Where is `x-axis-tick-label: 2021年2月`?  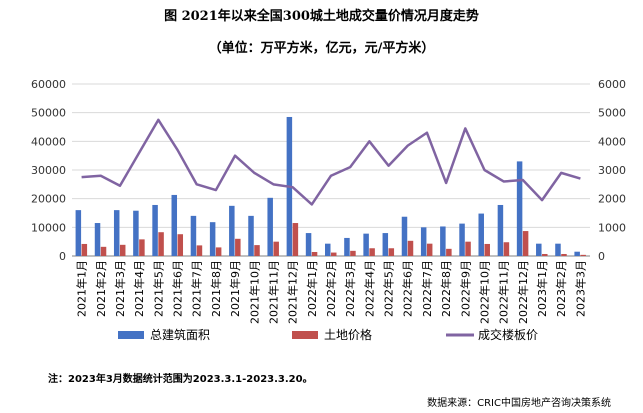 x-axis-tick-label: 2021年2月 is located at coordinates (101, 288).